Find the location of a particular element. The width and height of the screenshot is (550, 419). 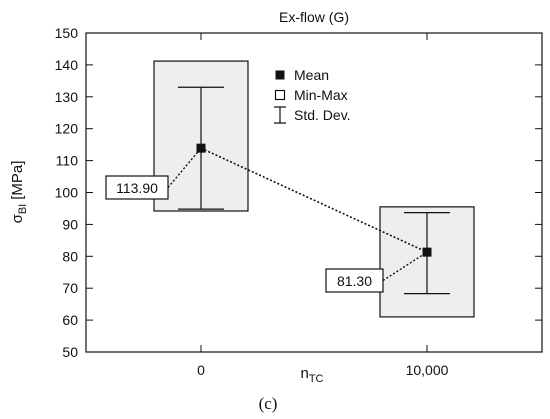

mean-connector-line is located at coordinates (314, 200).